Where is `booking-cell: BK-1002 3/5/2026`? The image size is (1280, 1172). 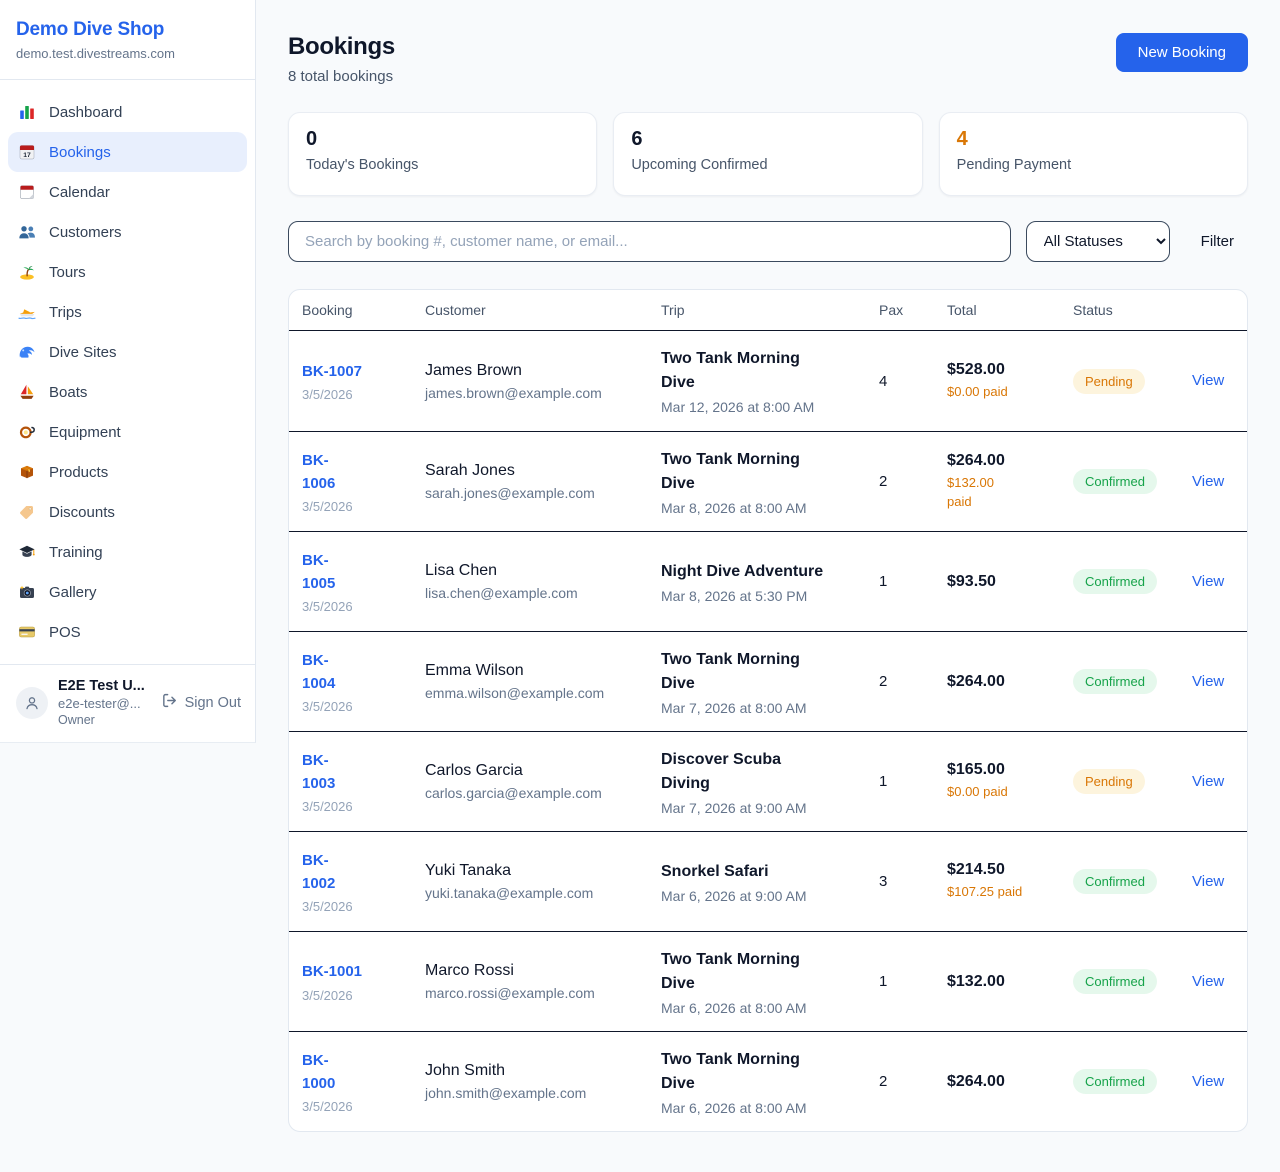 booking-cell: BK-1002 3/5/2026 is located at coordinates (363, 882).